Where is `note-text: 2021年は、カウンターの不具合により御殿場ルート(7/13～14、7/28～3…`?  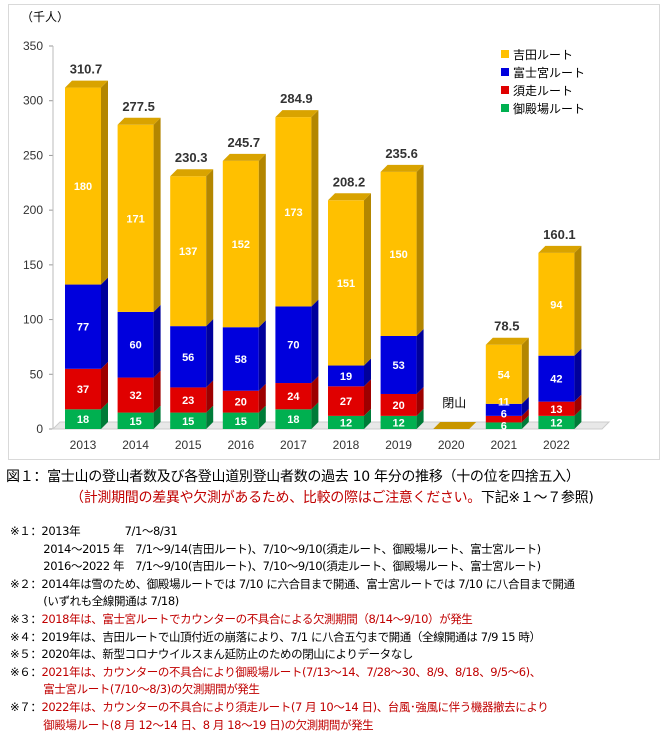
note-text: 2021年は、カウンターの不具合により御殿場ルート(7/13～14、7/28～3… is located at coordinates (291, 671).